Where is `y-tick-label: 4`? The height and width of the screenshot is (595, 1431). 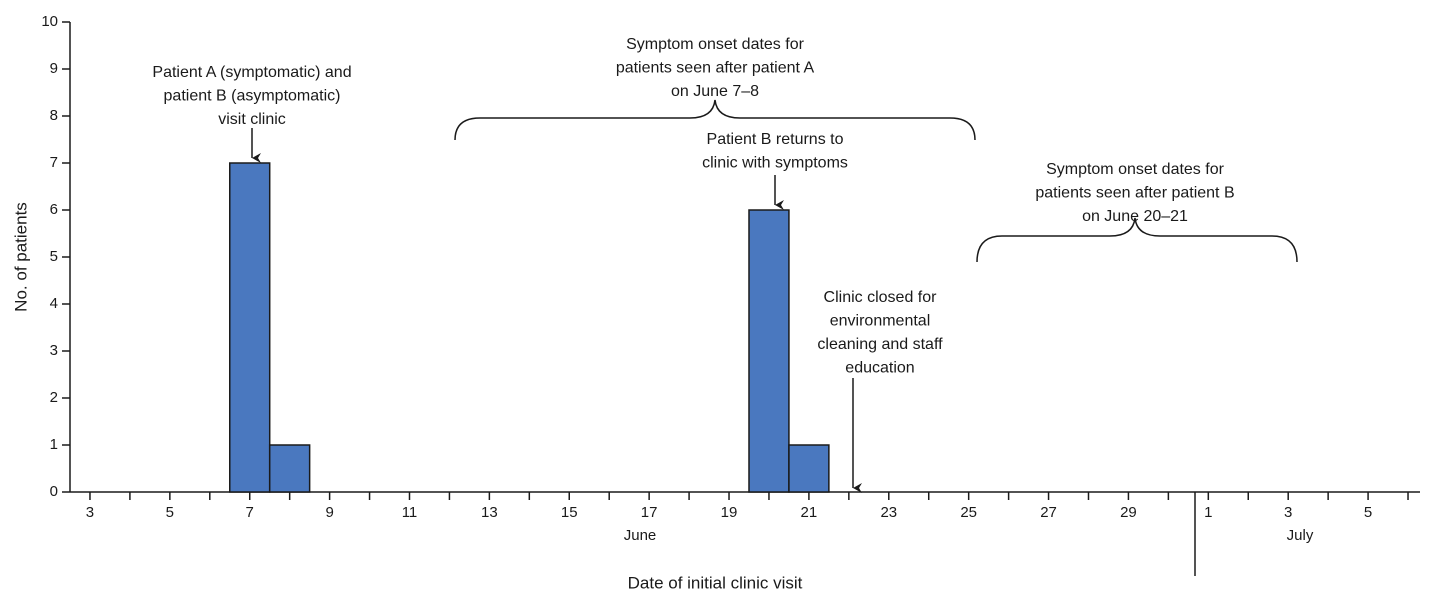
y-tick-label: 4 is located at coordinates (54, 303).